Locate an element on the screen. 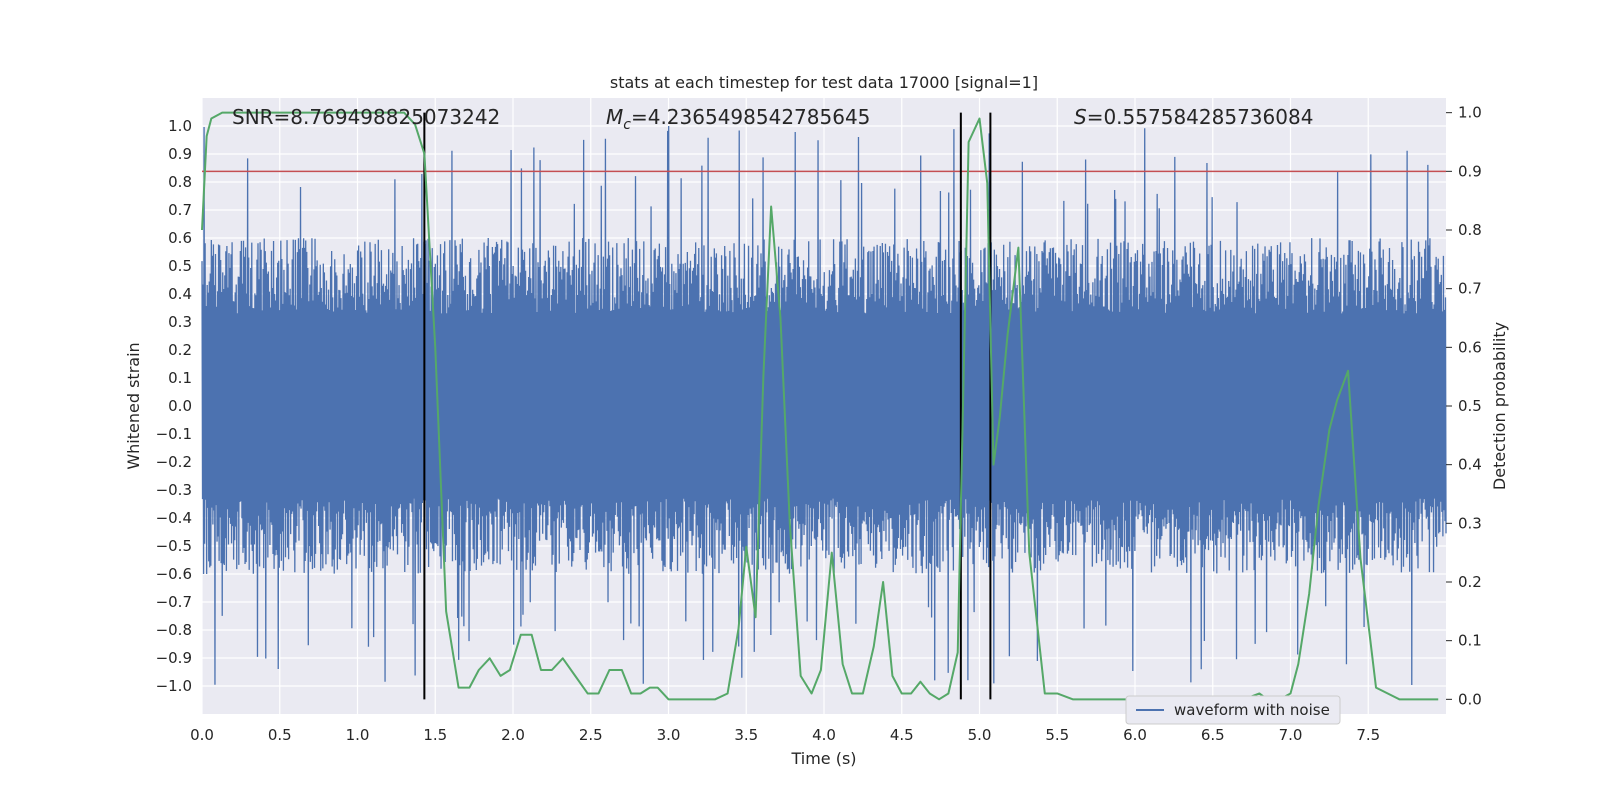 This screenshot has height=804, width=1600. x-tick-label: 5.0 is located at coordinates (980, 735).